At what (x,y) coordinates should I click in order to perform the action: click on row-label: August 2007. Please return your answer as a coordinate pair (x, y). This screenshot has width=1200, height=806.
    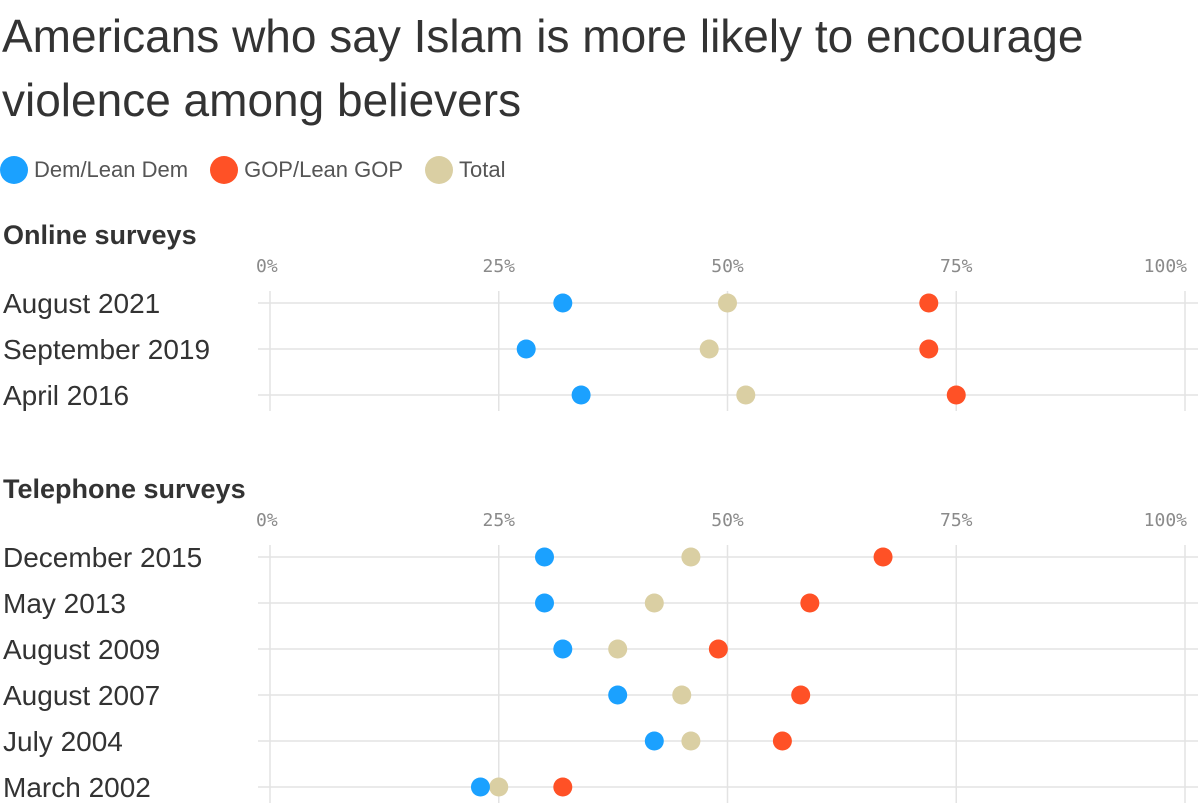
    Looking at the image, I should click on (81, 695).